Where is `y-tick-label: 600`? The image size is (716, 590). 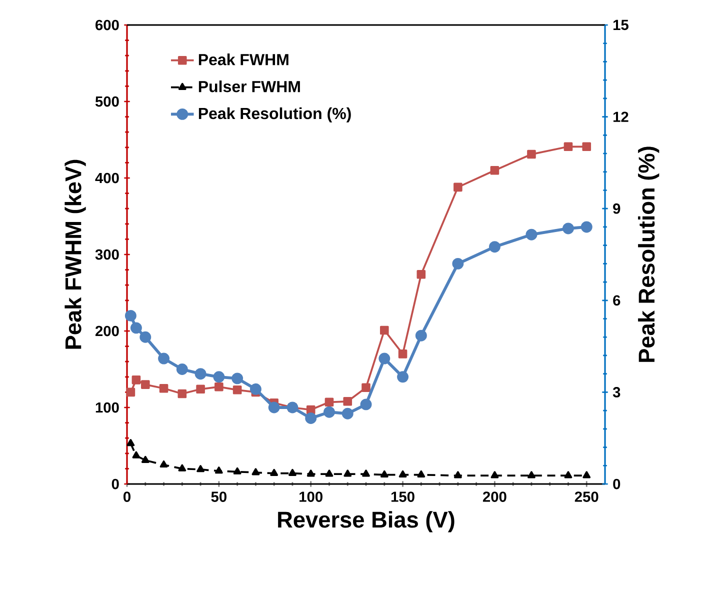 y-tick-label: 600 is located at coordinates (107, 25).